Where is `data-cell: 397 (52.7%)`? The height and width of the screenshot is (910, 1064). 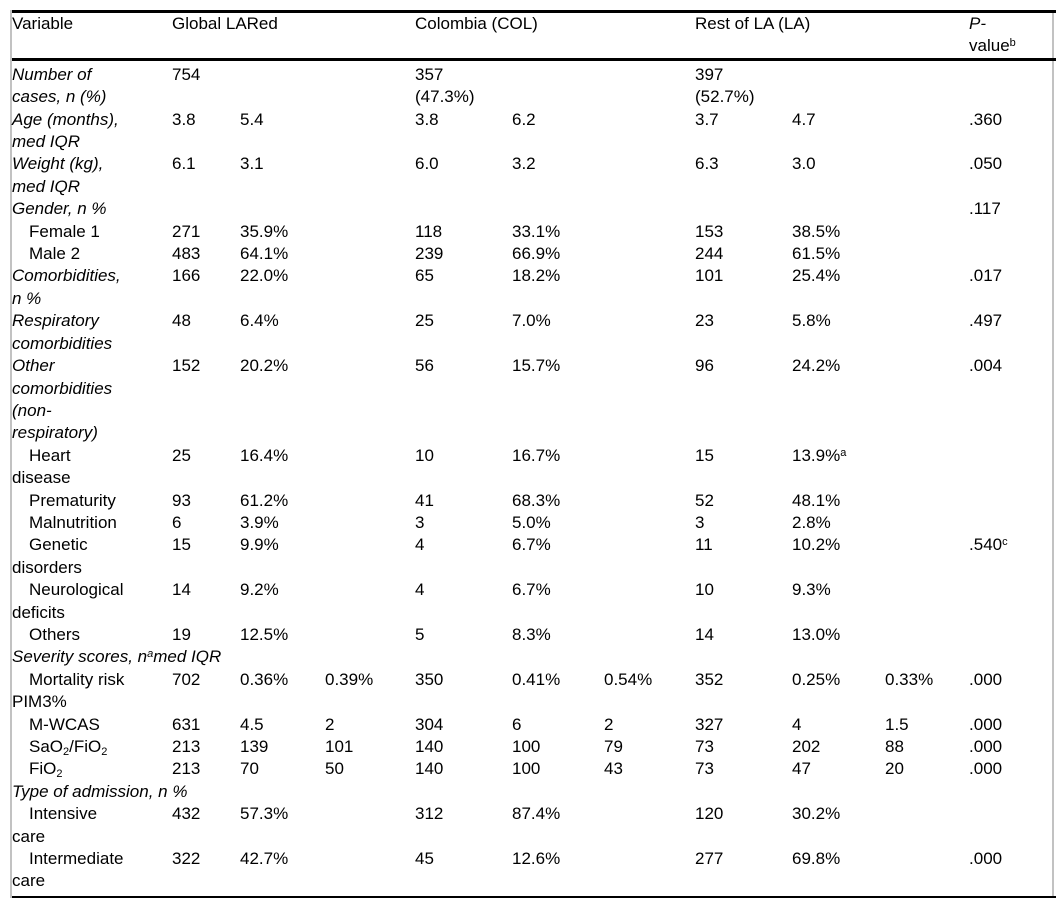
data-cell: 397 (52.7%) is located at coordinates (725, 85).